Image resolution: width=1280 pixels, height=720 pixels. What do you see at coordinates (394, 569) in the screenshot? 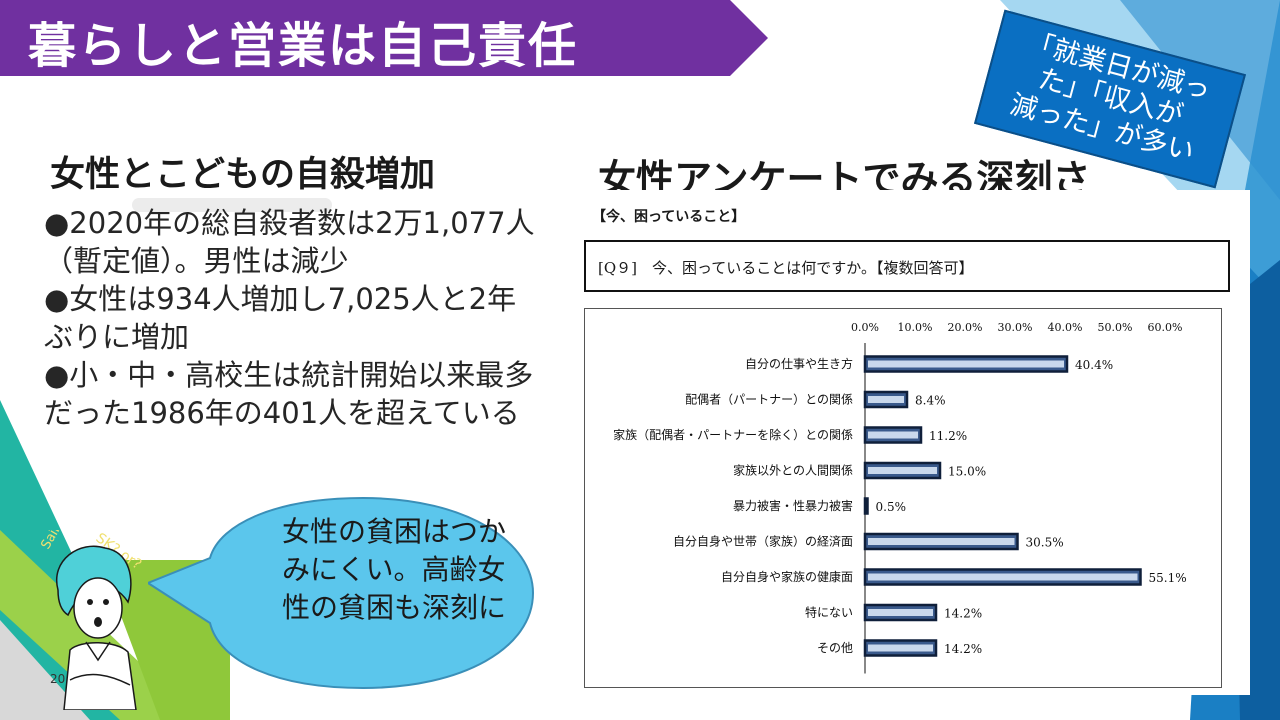
I see `bubble-text: 女性の貧困はつかみにくい。高齢女性の貧困も深刻に` at bounding box center [394, 569].